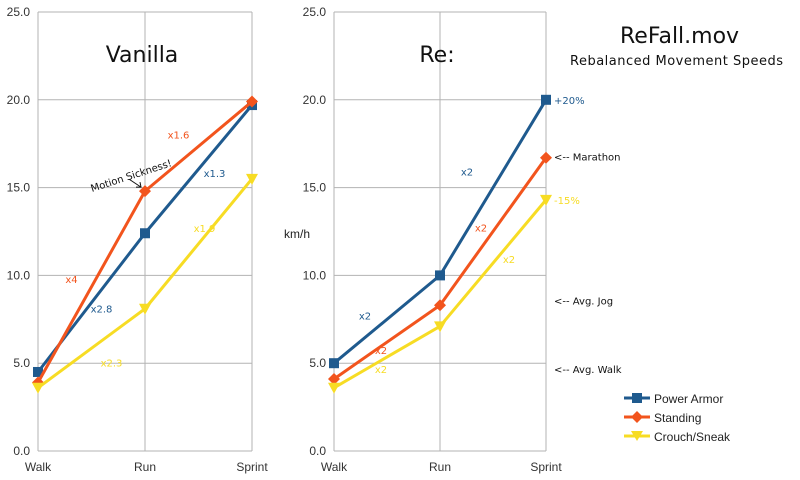 This screenshot has width=800, height=480. What do you see at coordinates (677, 61) in the screenshot?
I see `page-subtitle: Rebalanced Movement Speeds` at bounding box center [677, 61].